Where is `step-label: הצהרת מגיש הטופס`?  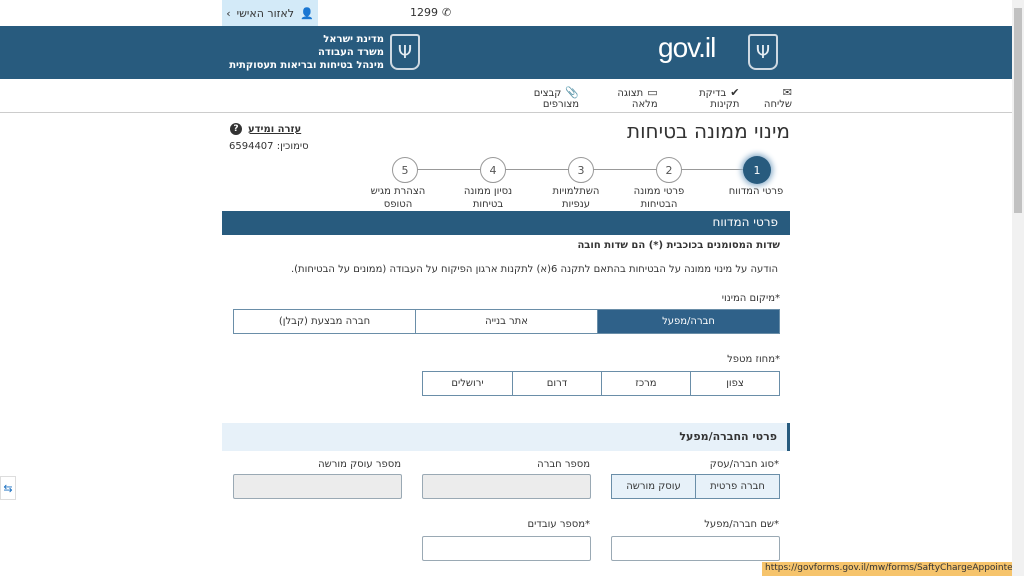 step-label: הצהרת מגיש הטופס is located at coordinates (398, 198).